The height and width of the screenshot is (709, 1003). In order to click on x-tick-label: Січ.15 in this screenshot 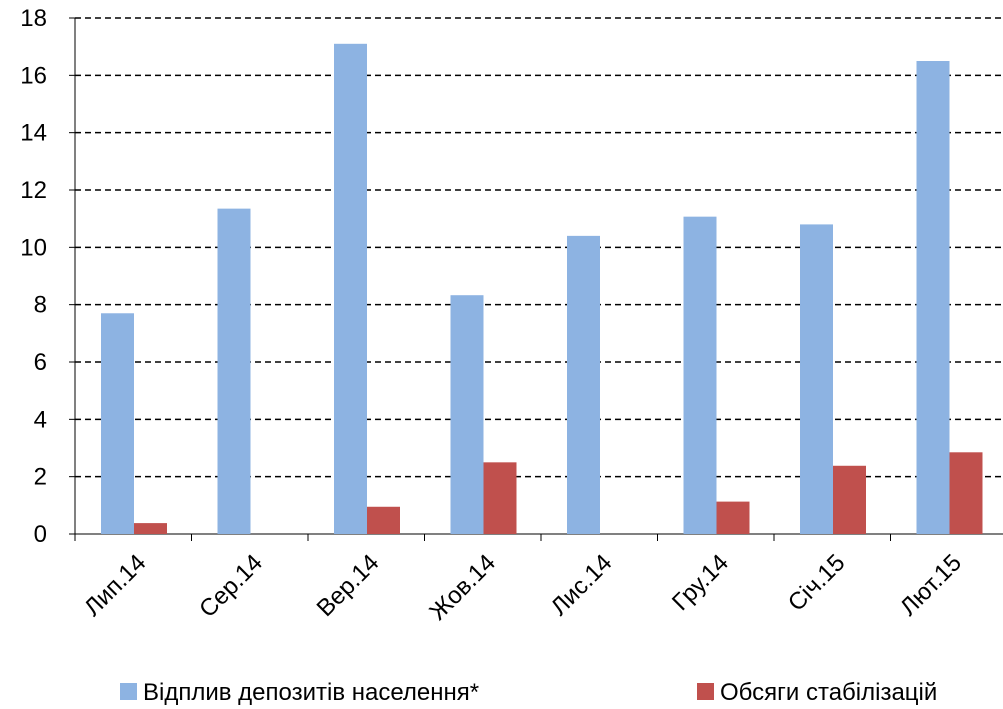, I will do `click(817, 583)`.